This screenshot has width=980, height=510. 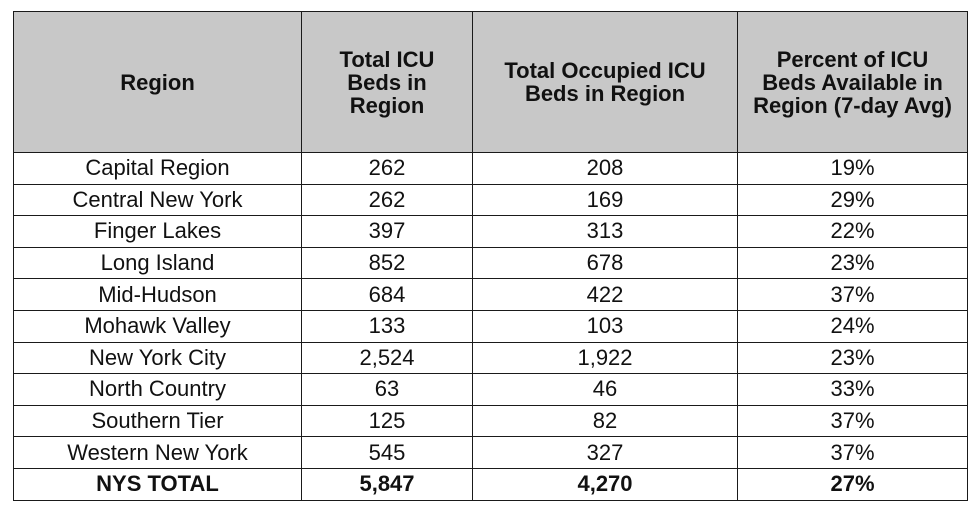 I want to click on total-beds-cell: 684, so click(x=387, y=294).